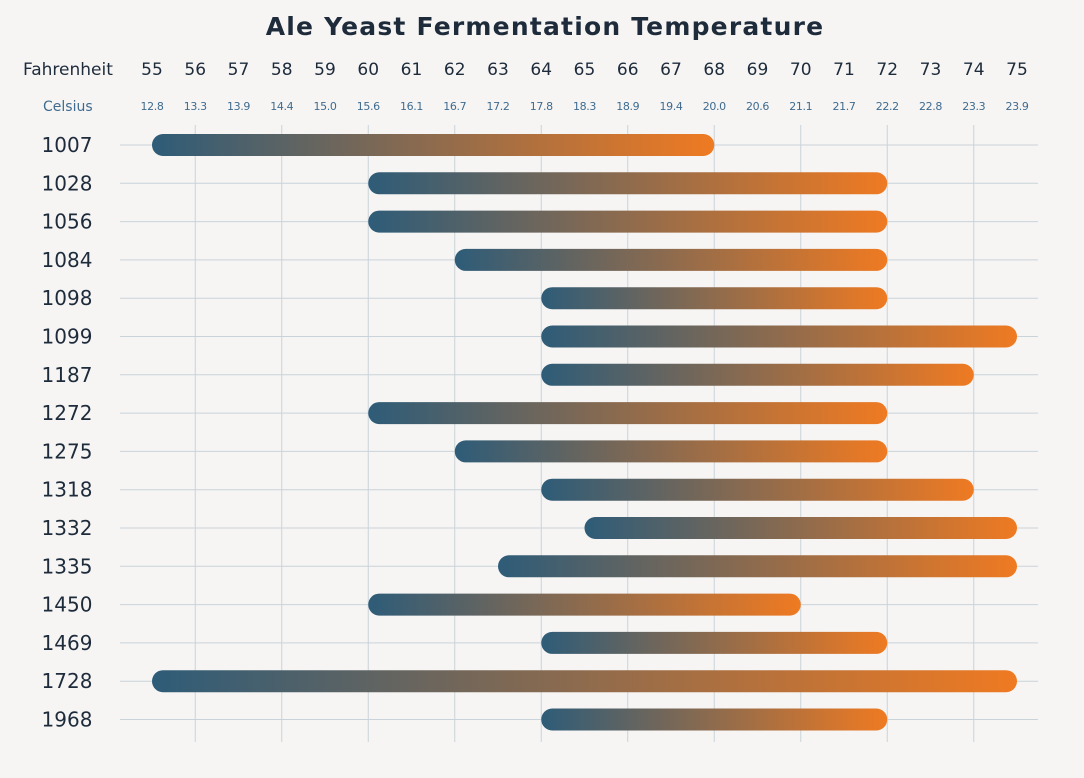  I want to click on fahrenheit-tick-label: 56, so click(195, 70).